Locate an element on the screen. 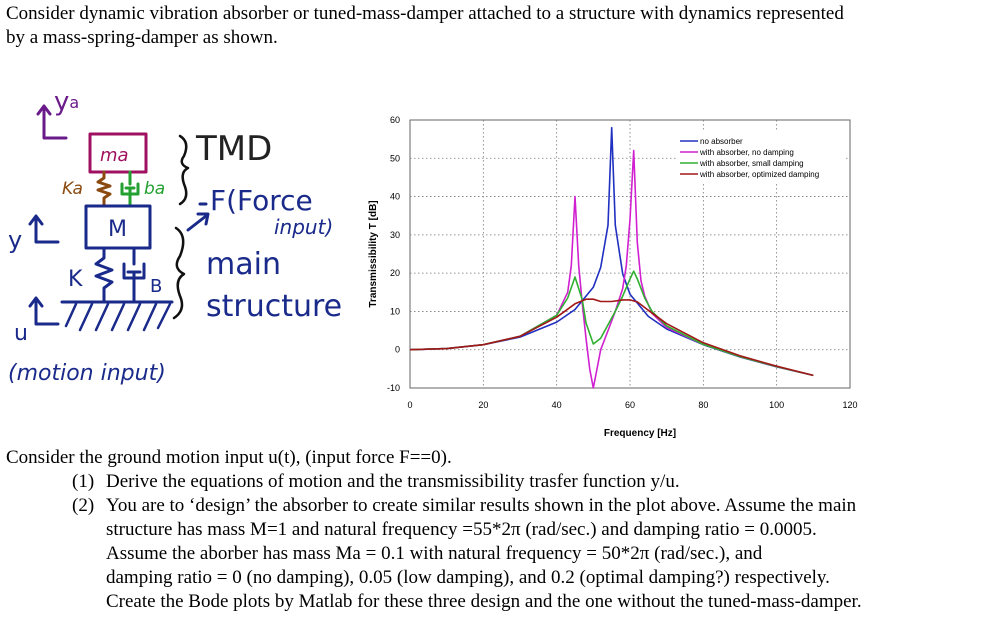  force-label: F(Force is located at coordinates (261, 200).